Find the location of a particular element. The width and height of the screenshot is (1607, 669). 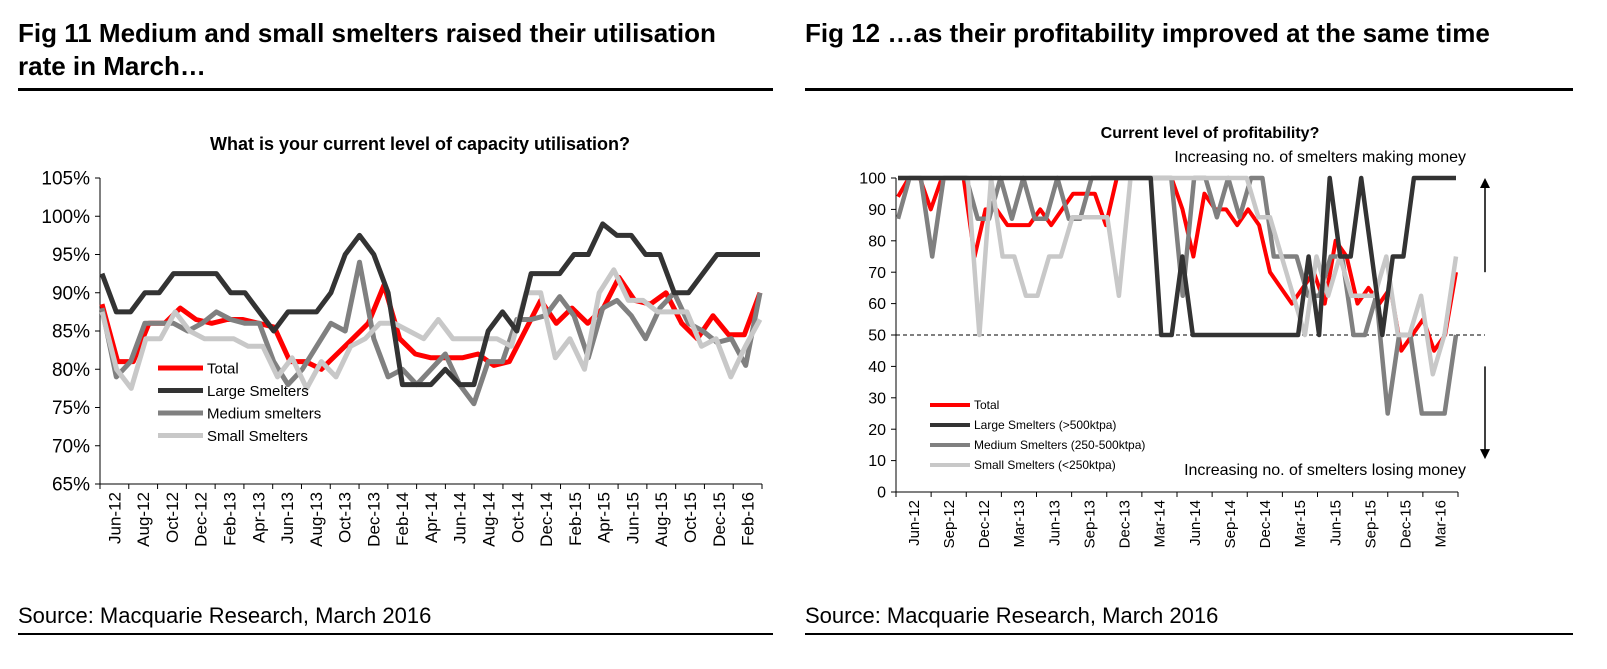

y-tick-label: 95% is located at coordinates (71, 255).